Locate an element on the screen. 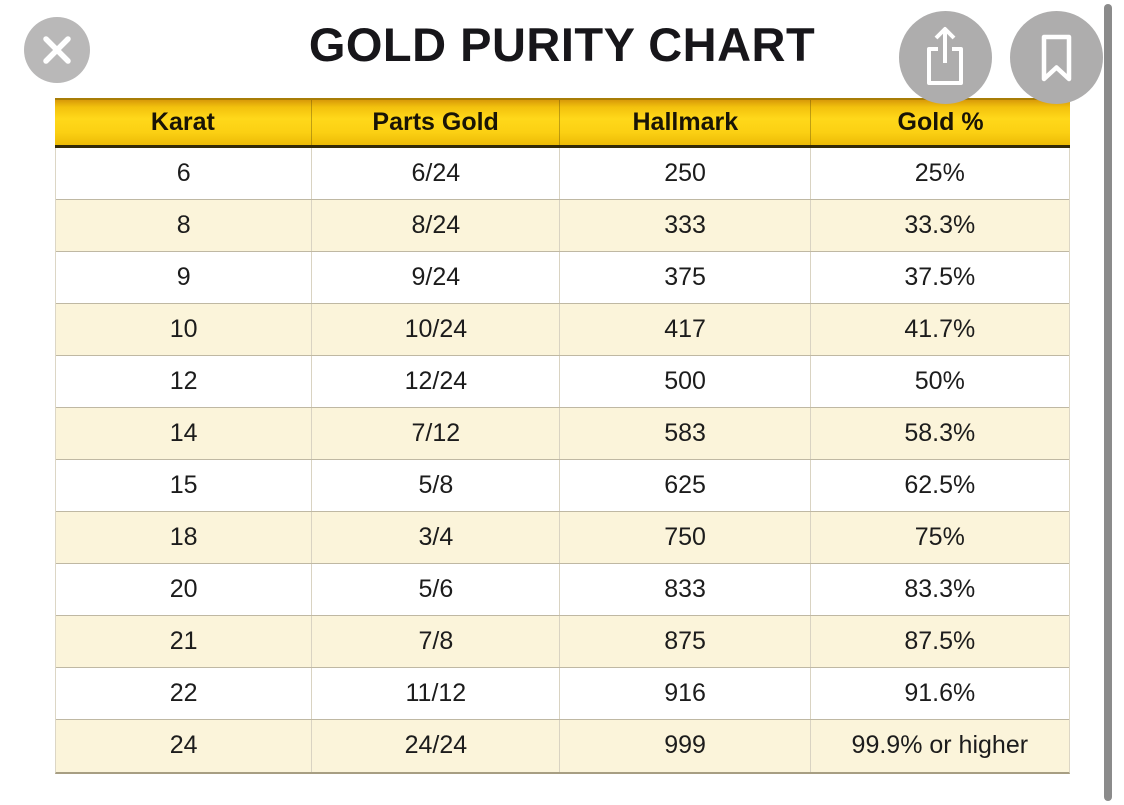  table-cell: 500 is located at coordinates (685, 381).